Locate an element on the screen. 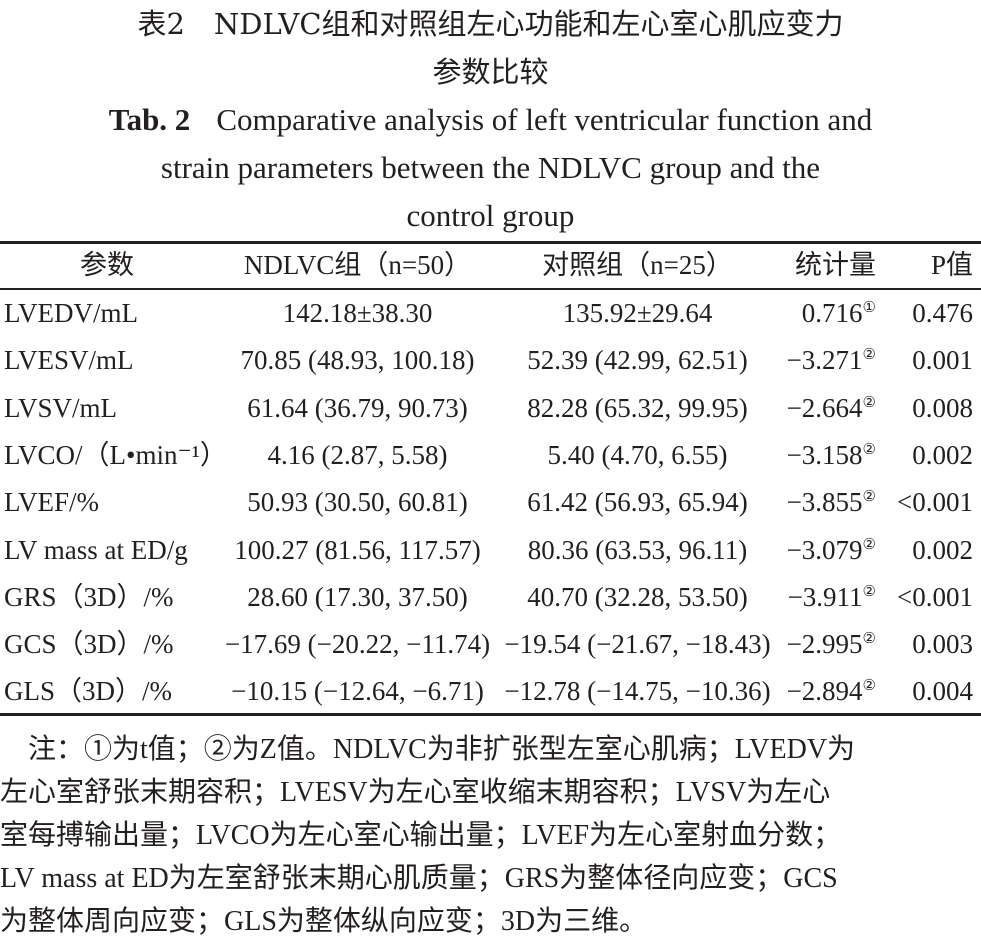  table-bottom-rule is located at coordinates (490, 714).